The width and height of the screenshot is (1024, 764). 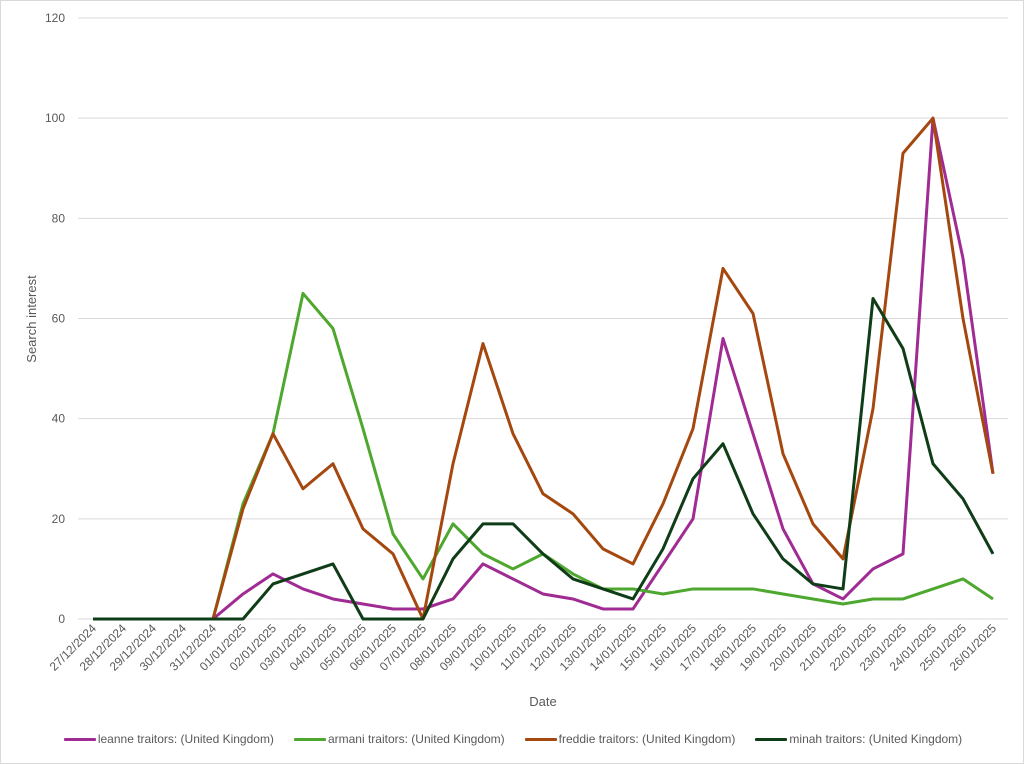 I want to click on legend-item: minah traitors: (United Kingdom), so click(x=858, y=739).